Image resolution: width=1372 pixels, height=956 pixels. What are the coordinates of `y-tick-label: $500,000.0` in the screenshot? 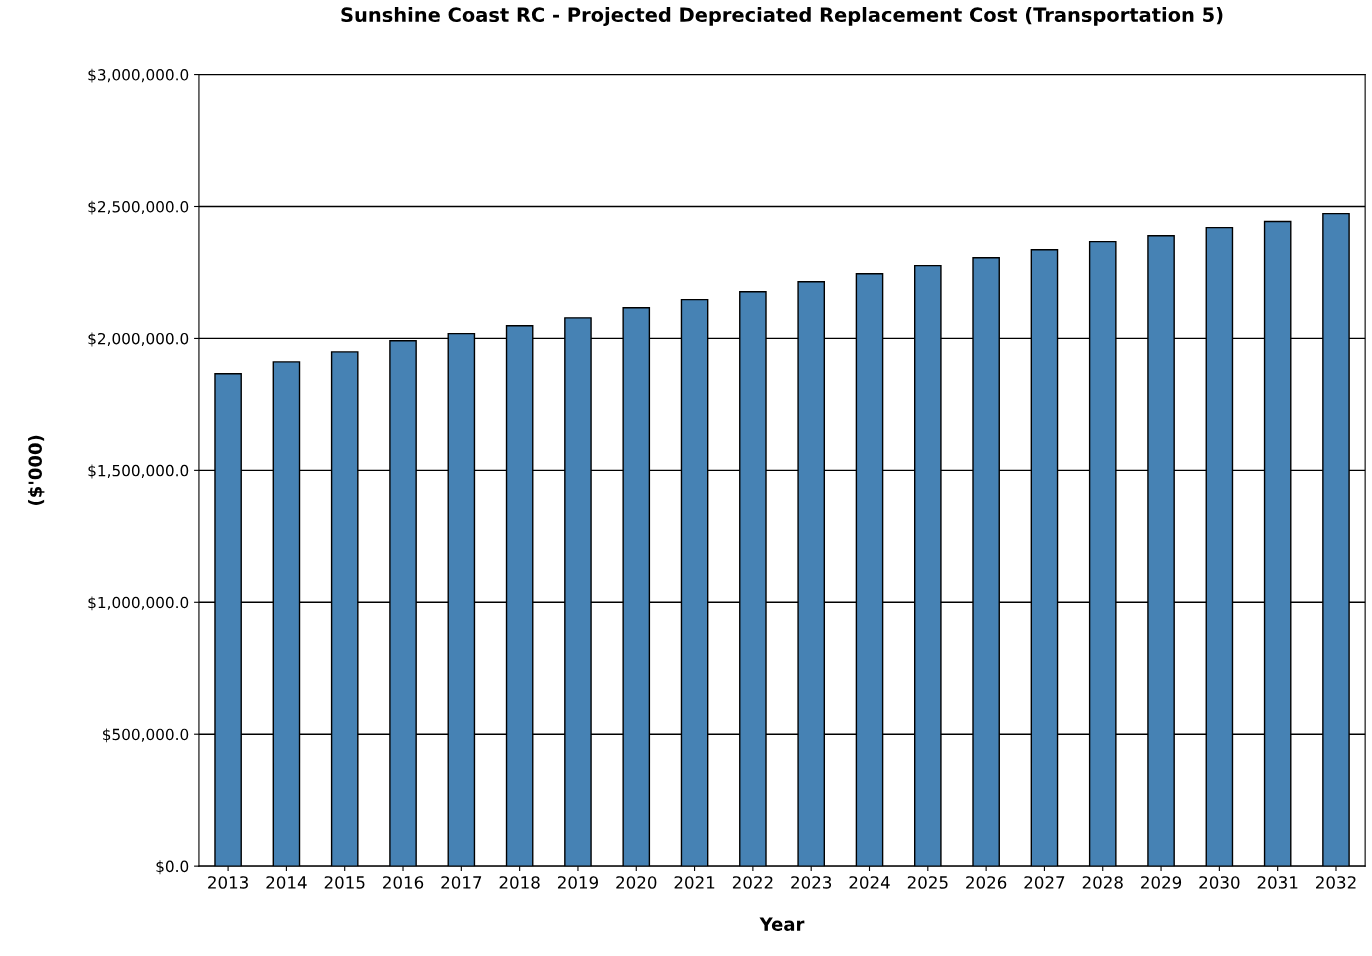 It's located at (146, 735).